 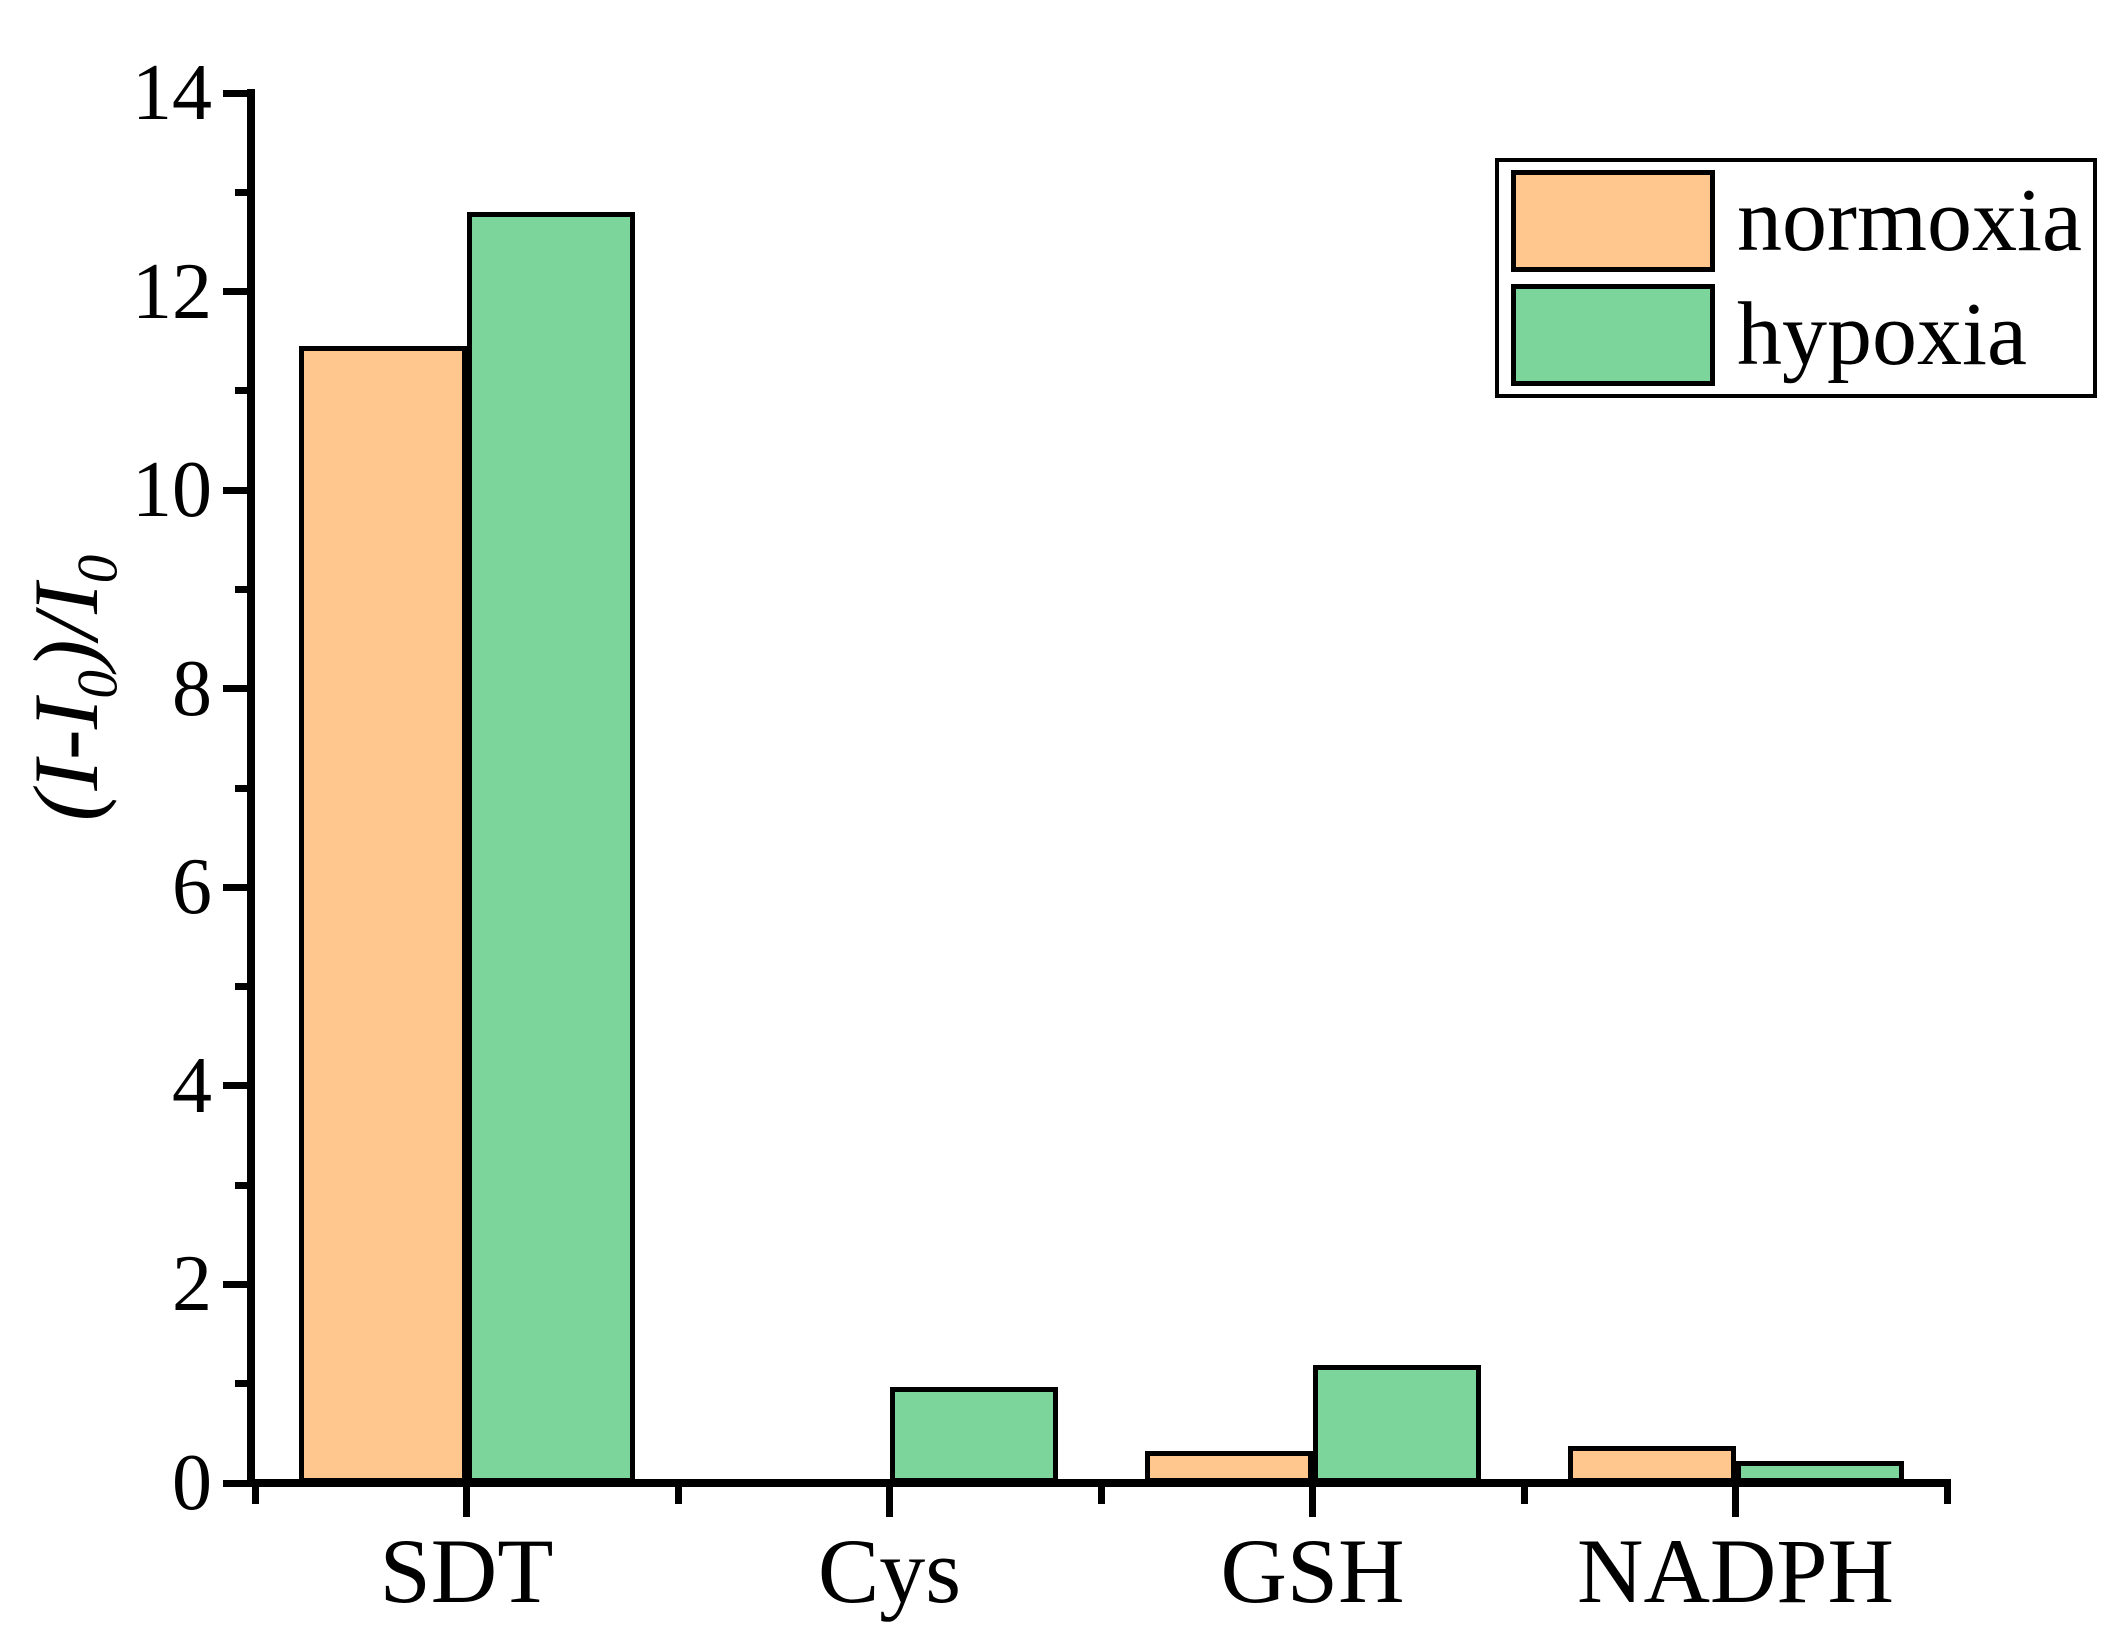 I want to click on bar-hypoxia-sdt, so click(x=550, y=847).